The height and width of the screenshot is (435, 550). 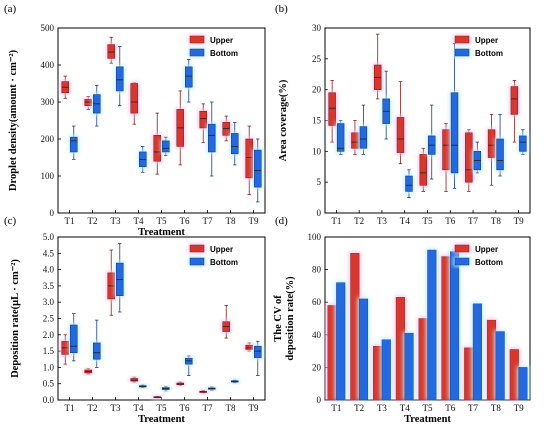 What do you see at coordinates (317, 270) in the screenshot?
I see `y-tick-label: 80` at bounding box center [317, 270].